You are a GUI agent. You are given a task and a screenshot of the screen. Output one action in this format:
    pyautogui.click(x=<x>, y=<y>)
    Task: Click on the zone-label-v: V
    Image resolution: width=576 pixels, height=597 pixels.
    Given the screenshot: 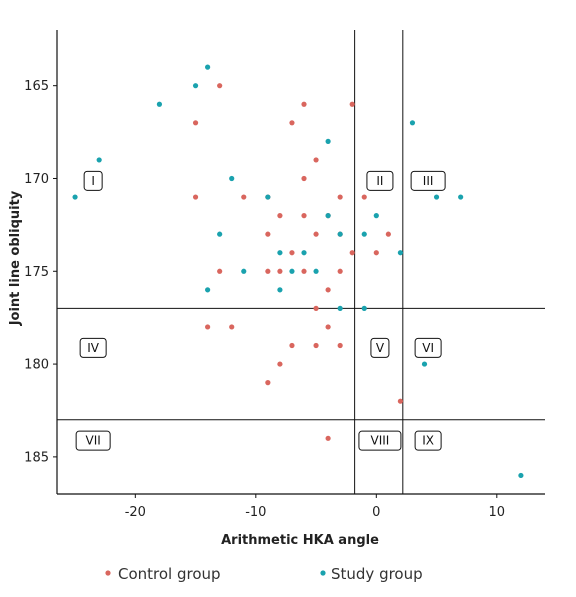 What is the action you would take?
    pyautogui.click(x=380, y=347)
    